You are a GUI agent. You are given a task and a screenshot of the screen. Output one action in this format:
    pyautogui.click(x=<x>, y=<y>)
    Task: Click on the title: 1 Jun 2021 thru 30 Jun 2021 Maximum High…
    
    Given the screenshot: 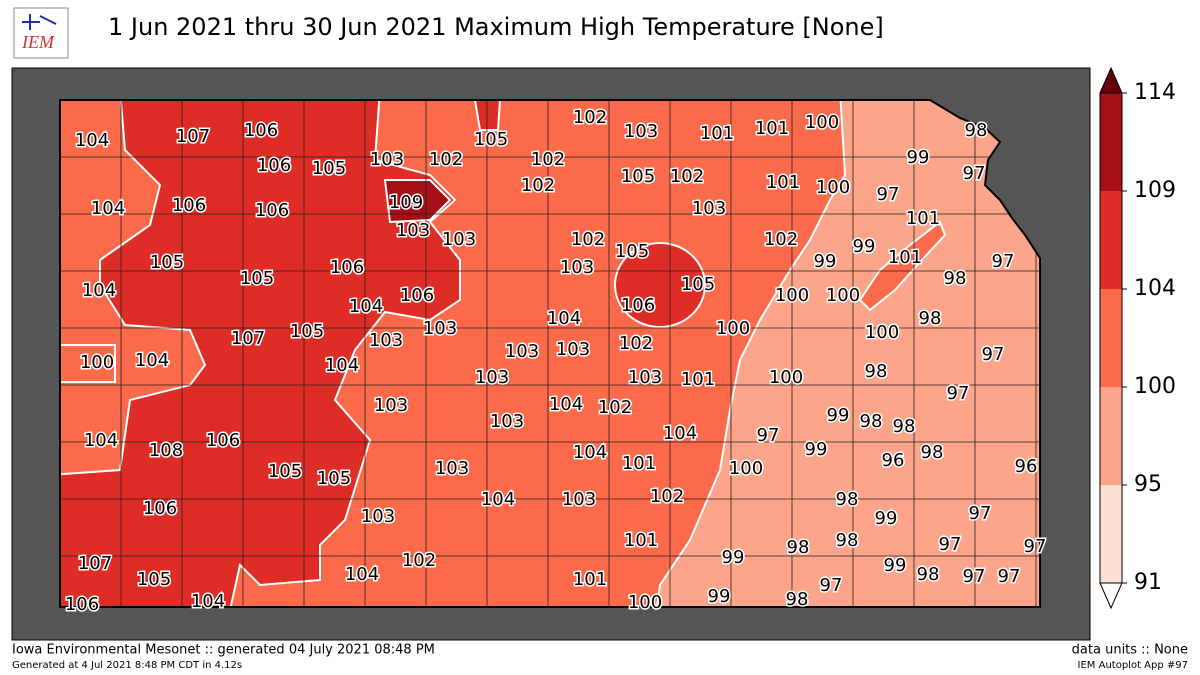 What is the action you would take?
    pyautogui.click(x=496, y=27)
    